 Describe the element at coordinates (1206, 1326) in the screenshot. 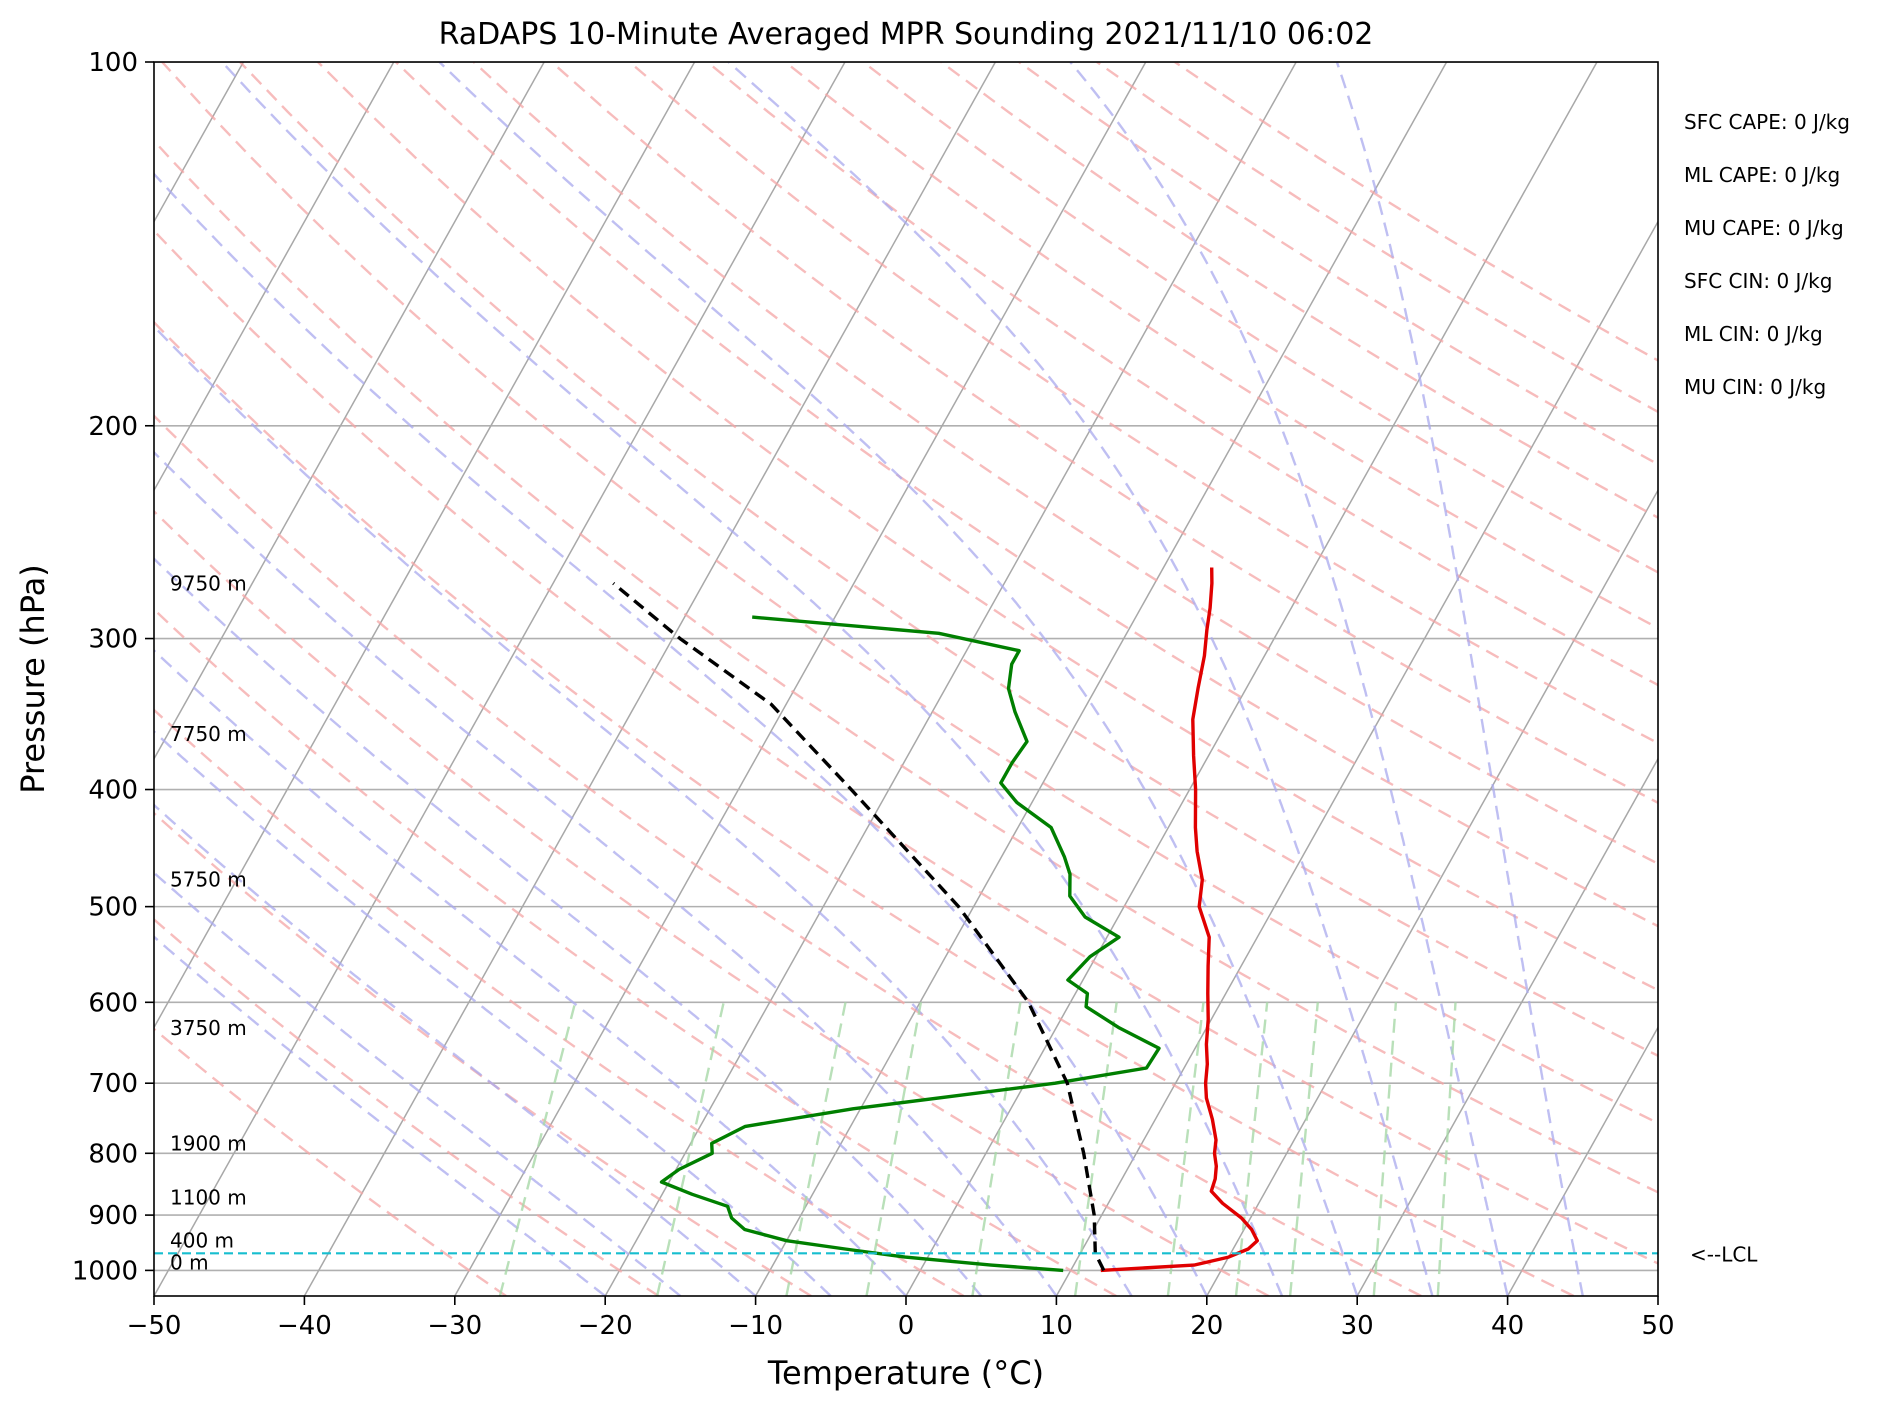

I see `x-tick-label: 20` at that location.